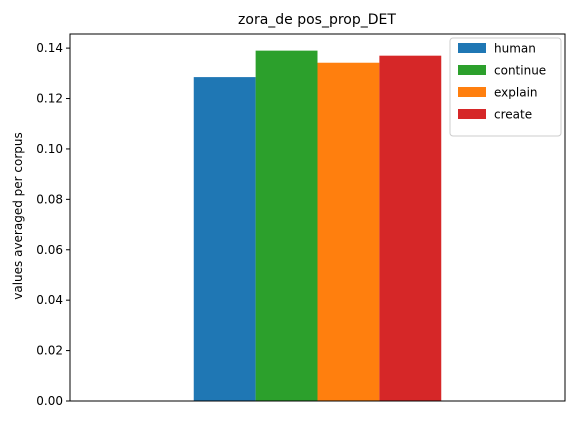  Describe the element at coordinates (49, 199) in the screenshot. I see `y-tick-label: 0.08` at that location.